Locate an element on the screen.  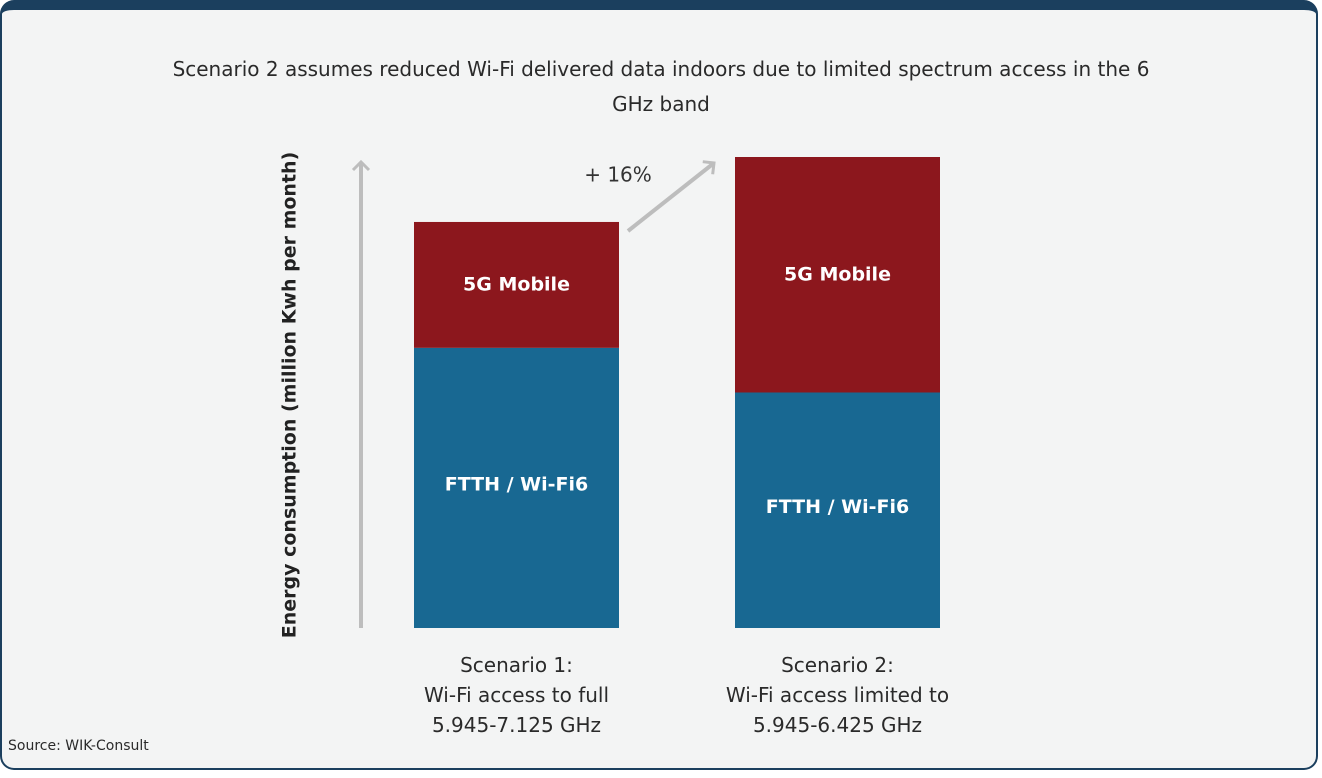
growth-arrow is located at coordinates (671, 196).